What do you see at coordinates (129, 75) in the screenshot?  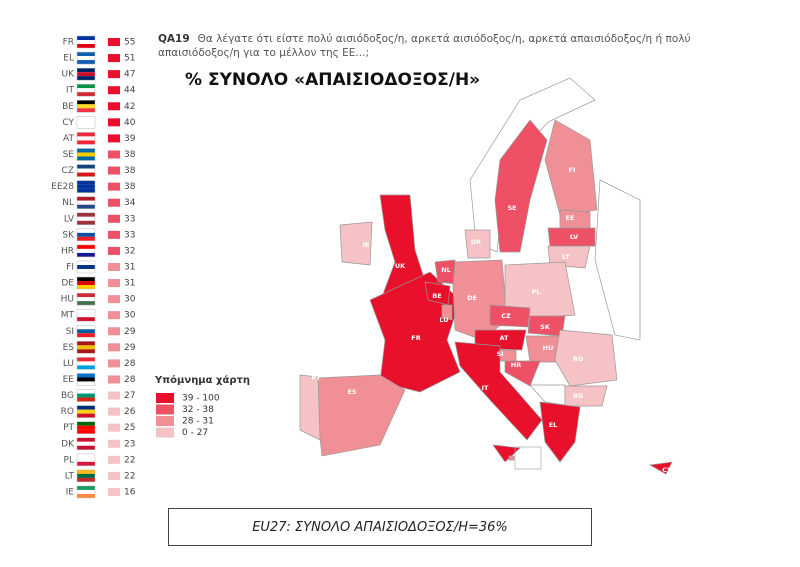 I see `value: 47` at bounding box center [129, 75].